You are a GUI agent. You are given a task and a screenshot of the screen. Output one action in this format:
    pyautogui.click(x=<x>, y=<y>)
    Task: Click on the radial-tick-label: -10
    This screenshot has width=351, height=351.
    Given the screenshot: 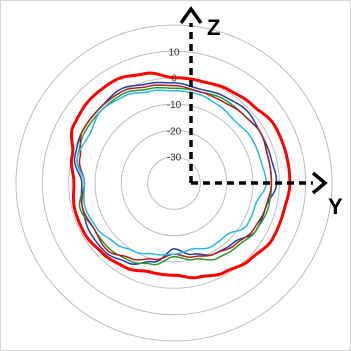 What is the action you would take?
    pyautogui.click(x=174, y=105)
    